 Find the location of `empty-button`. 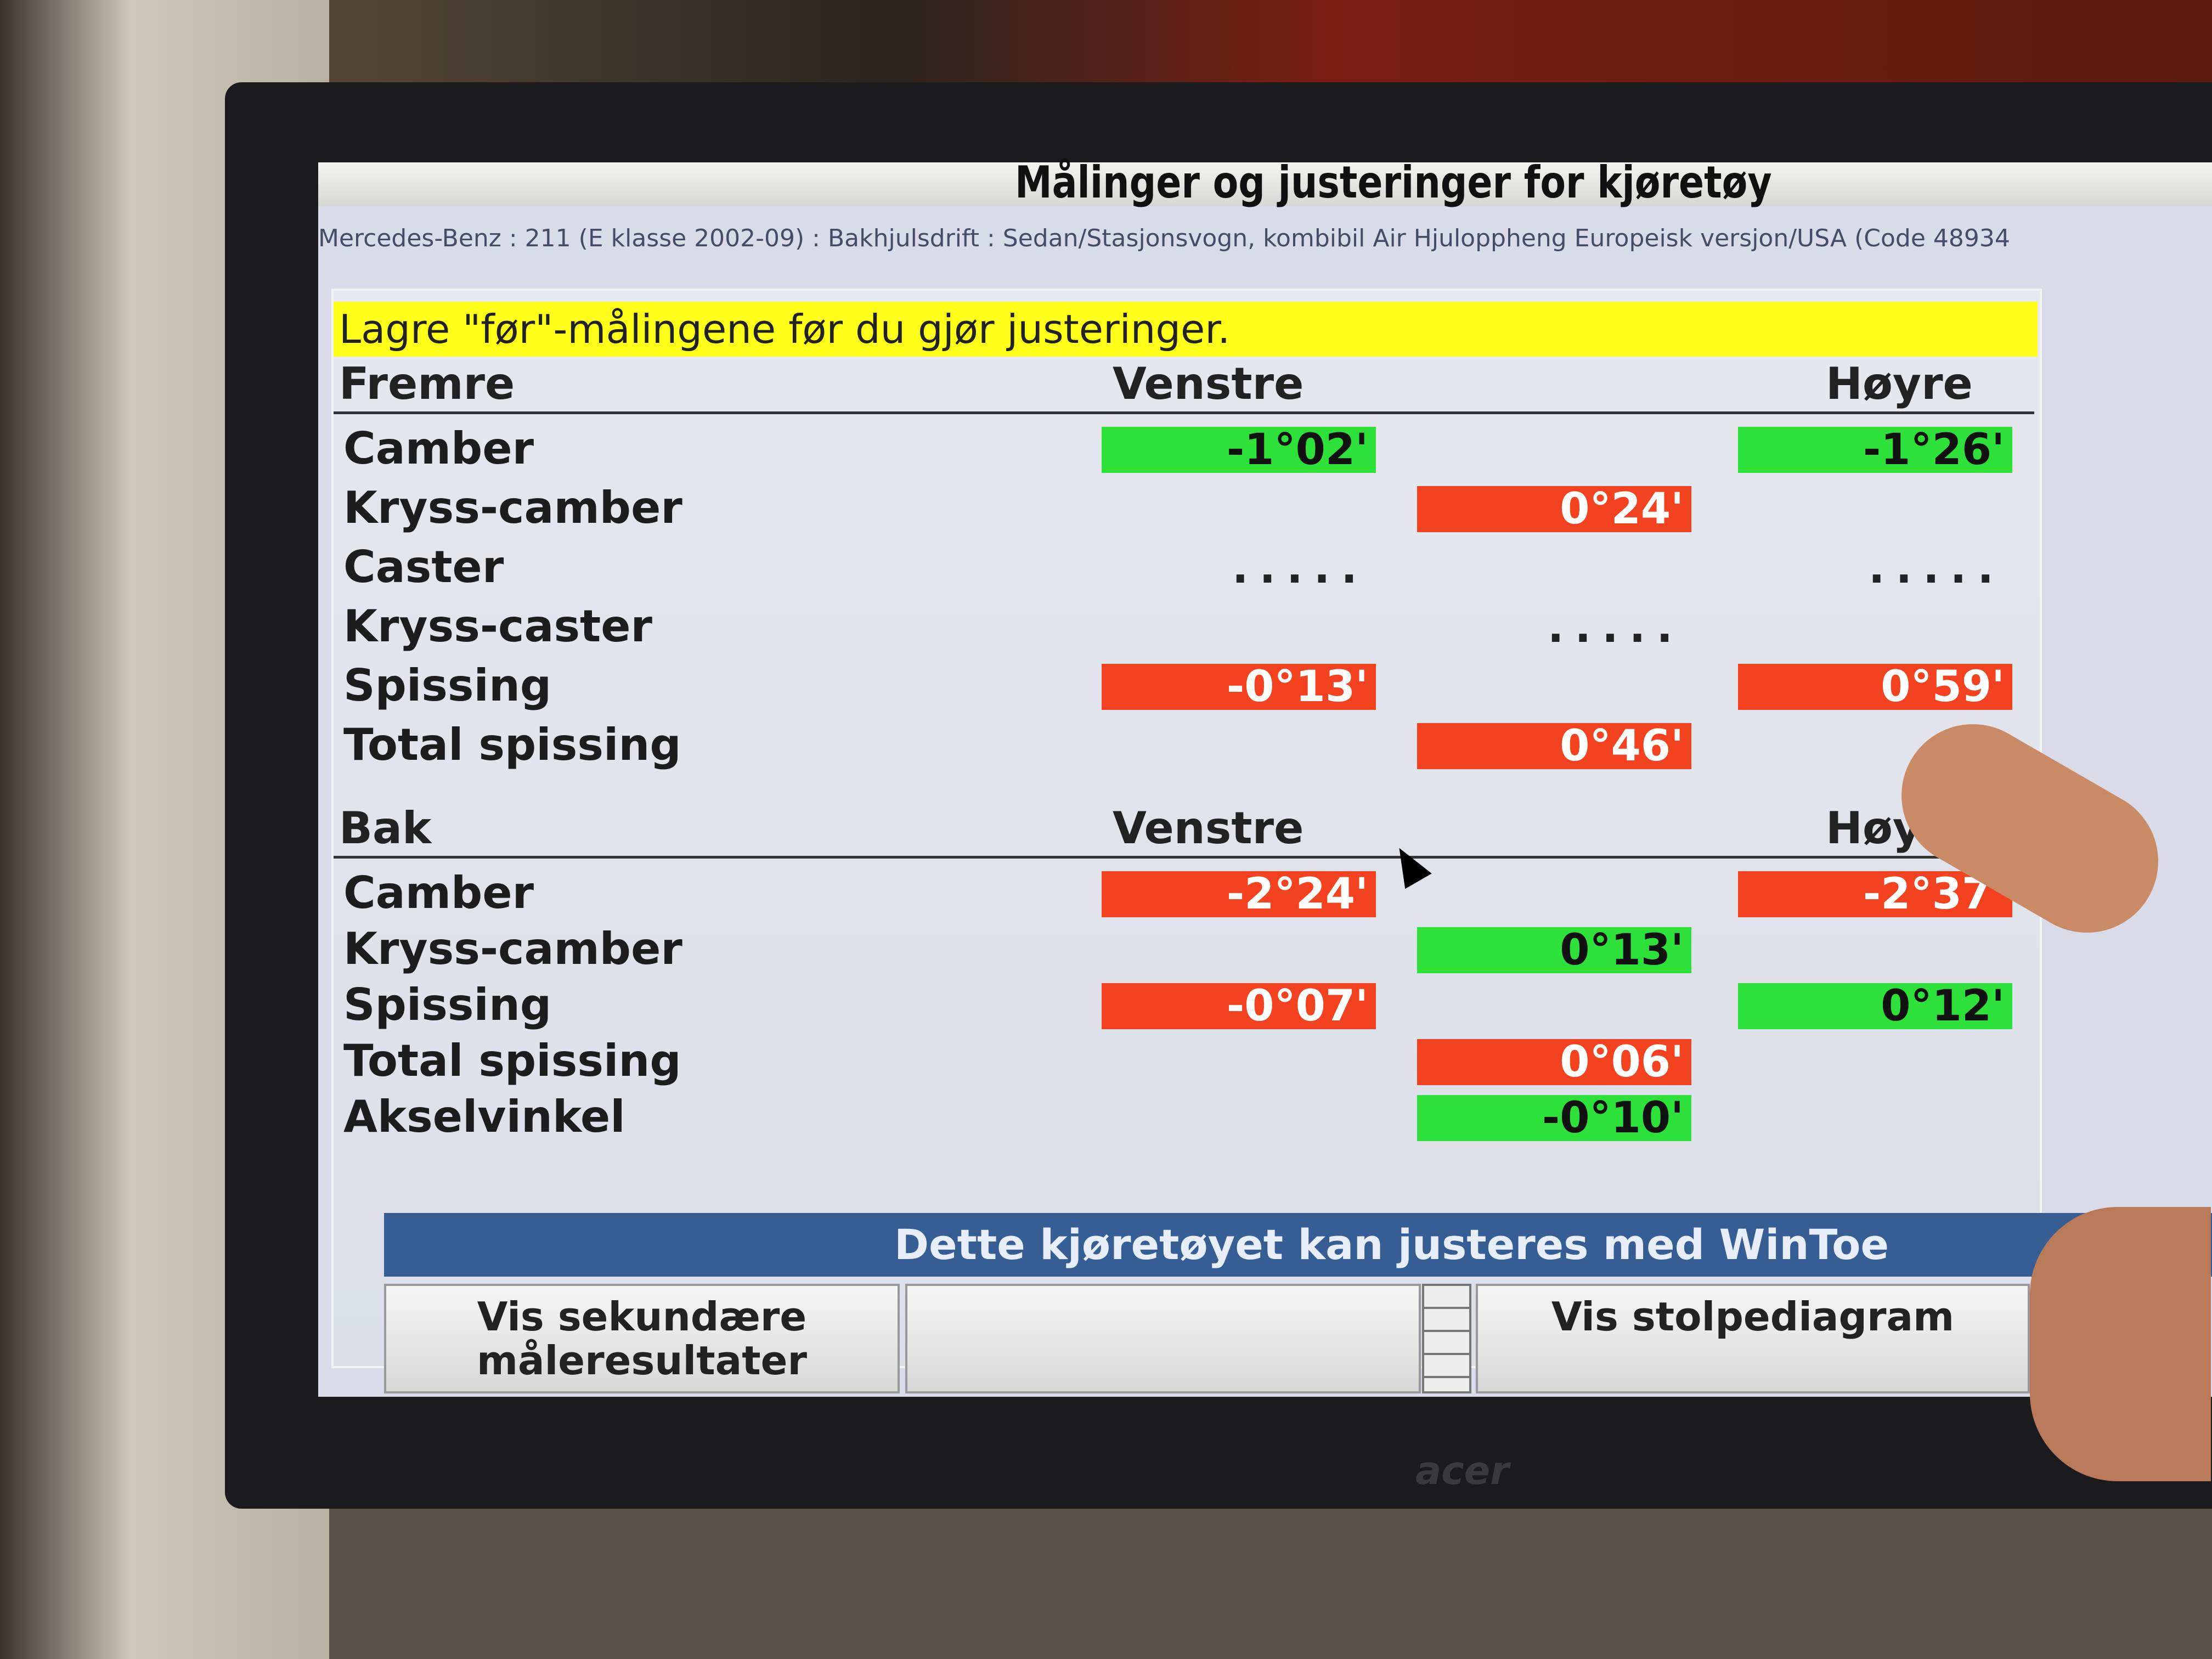

empty-button is located at coordinates (1163, 1338).